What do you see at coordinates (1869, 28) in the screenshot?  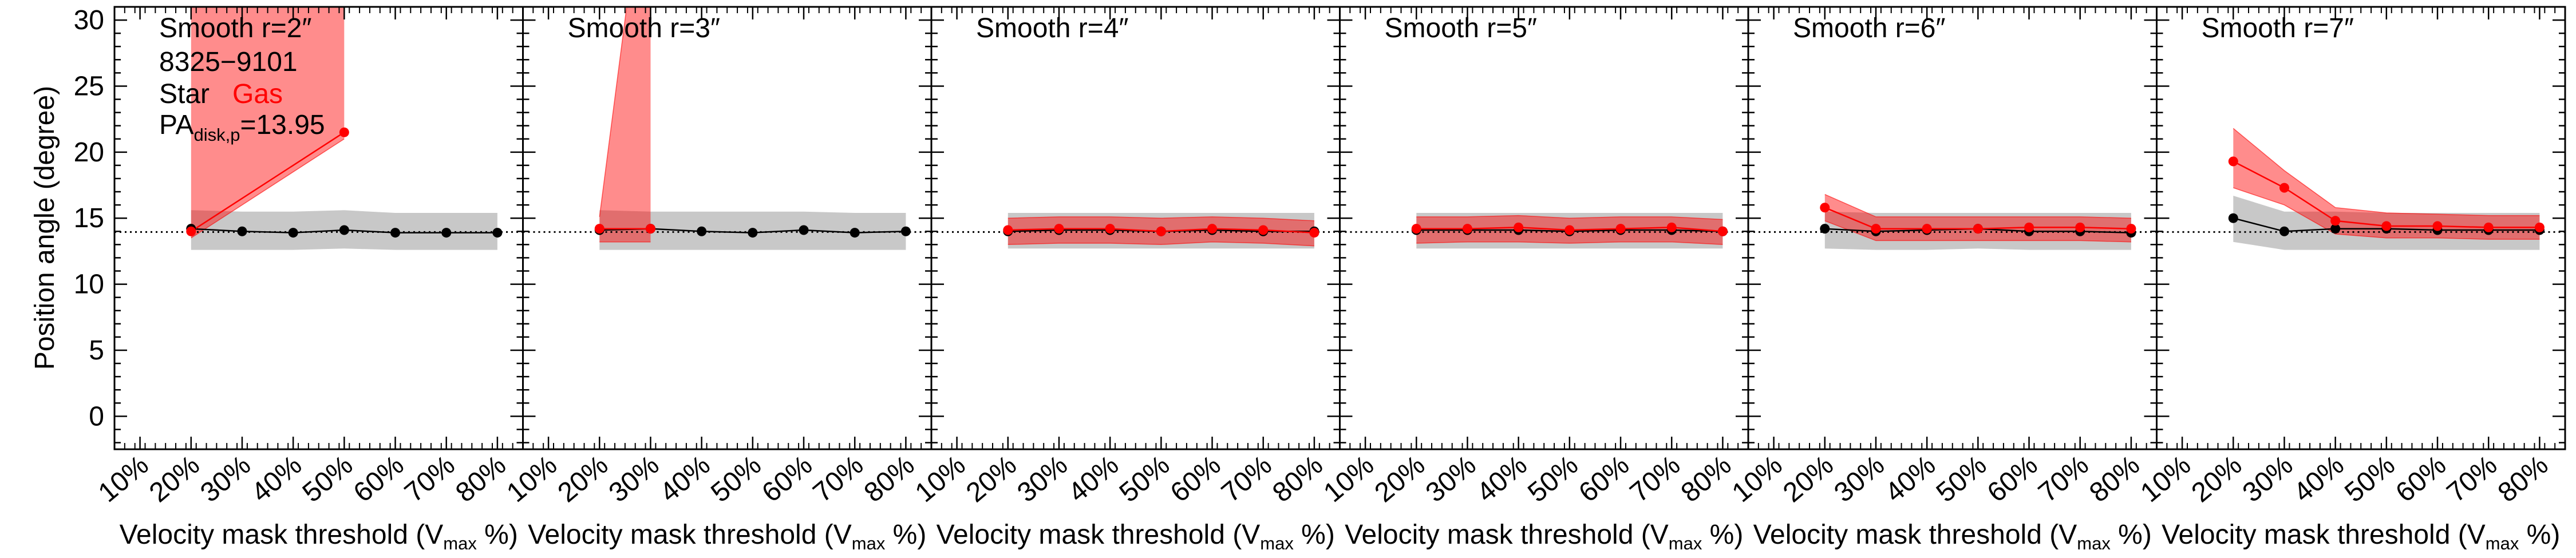 I see `panel-title: Smooth r=6″` at bounding box center [1869, 28].